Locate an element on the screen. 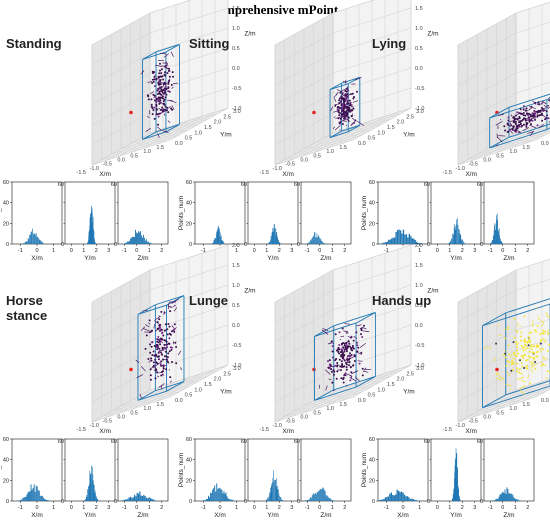 Image resolution: width=550 pixels, height=532 pixels. point-cloud is located at coordinates (159, 94).